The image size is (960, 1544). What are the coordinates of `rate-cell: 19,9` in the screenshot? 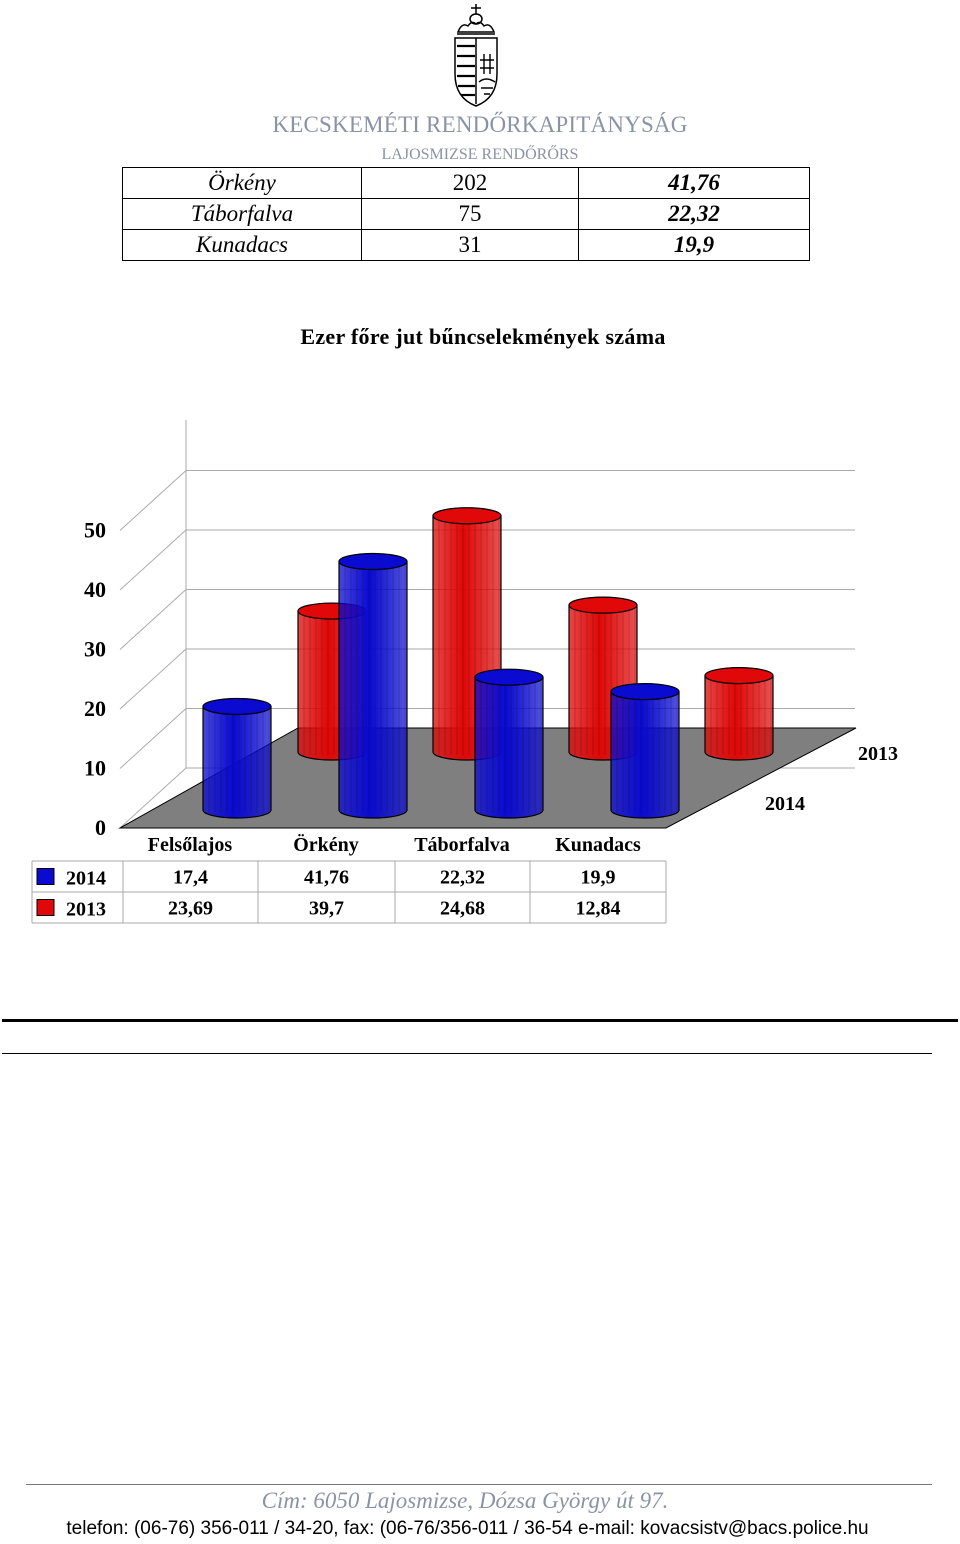 It's located at (694, 245).